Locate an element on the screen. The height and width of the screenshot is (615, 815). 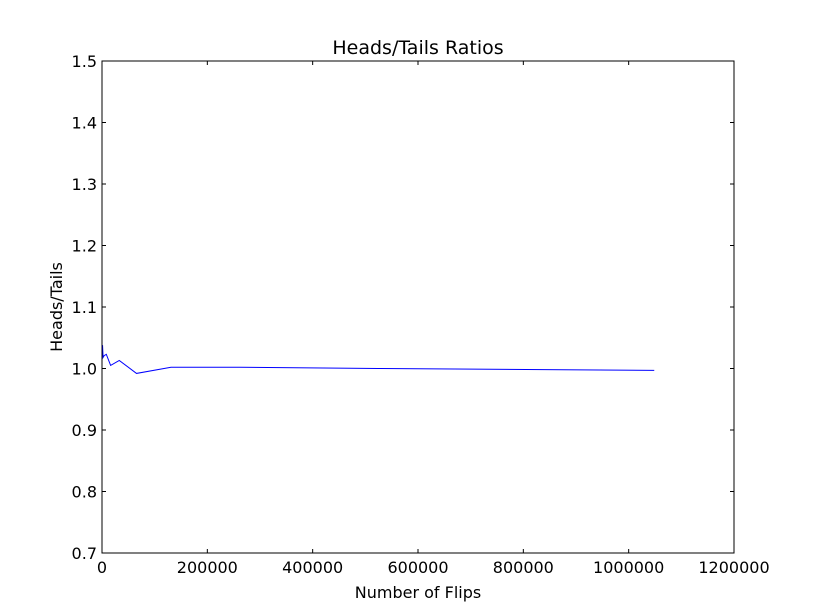
y-axis-label: Heads/Tails is located at coordinates (56, 307).